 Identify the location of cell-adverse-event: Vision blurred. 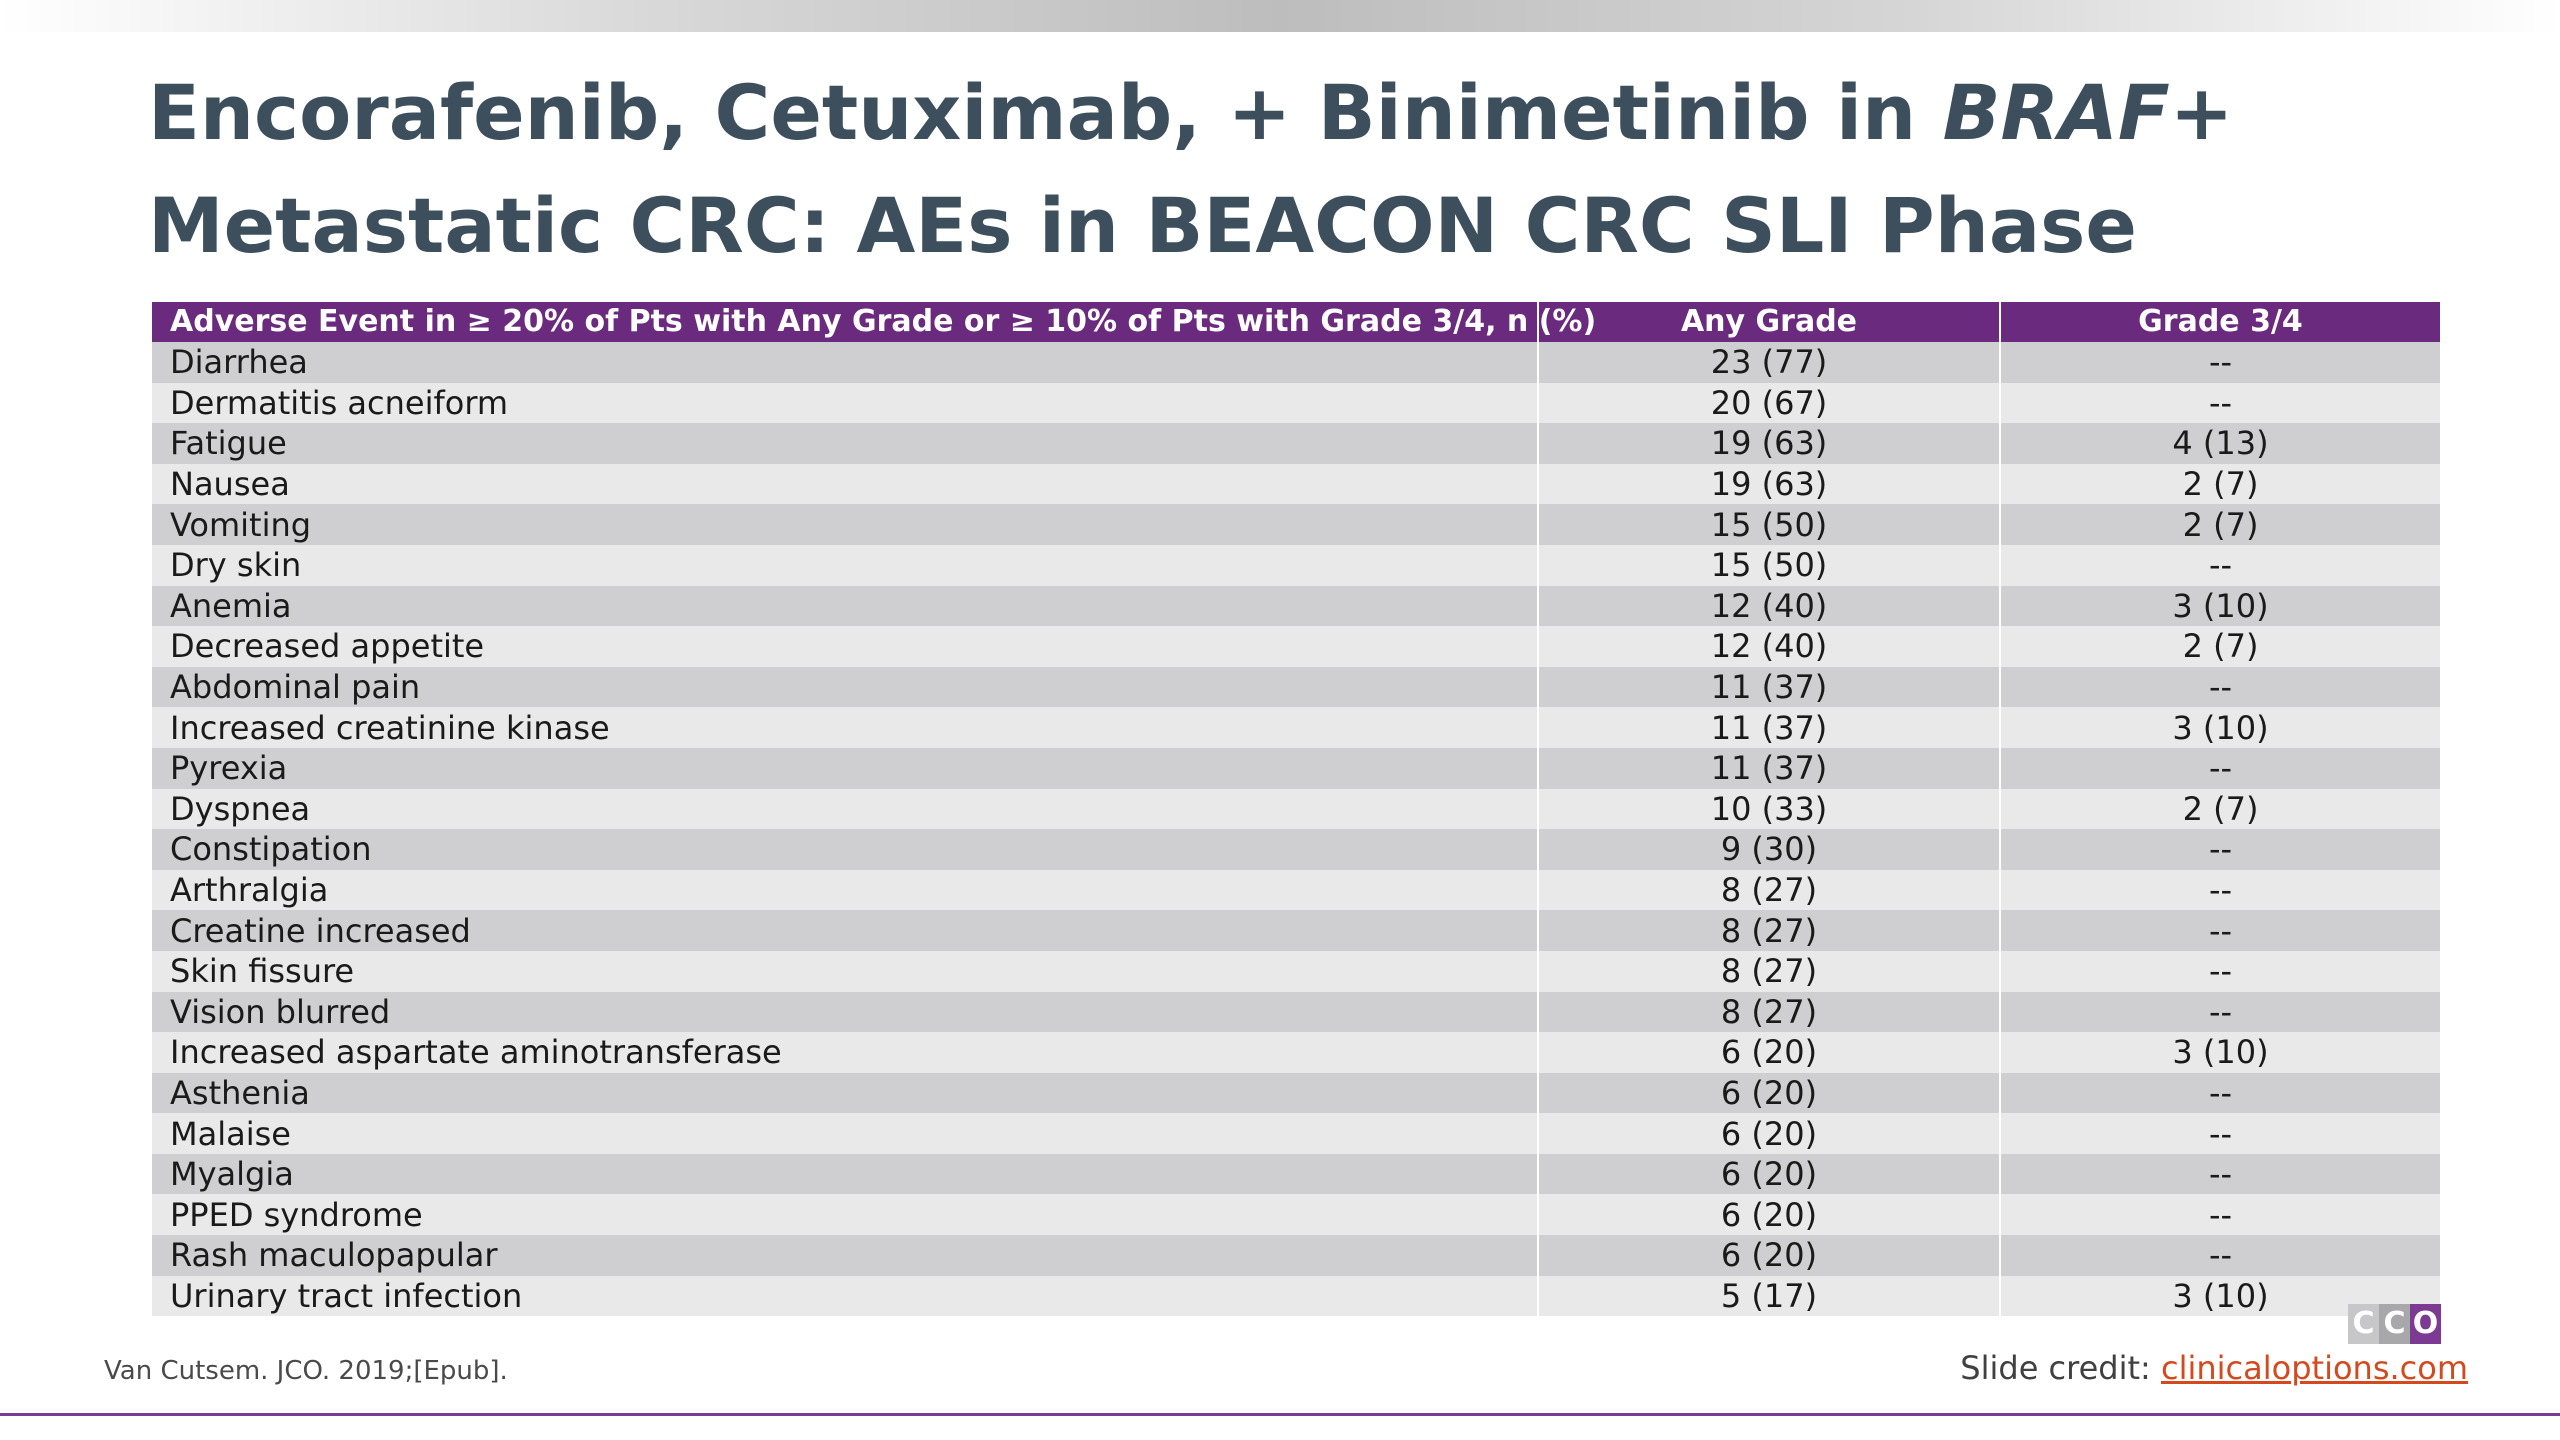
(845, 1012).